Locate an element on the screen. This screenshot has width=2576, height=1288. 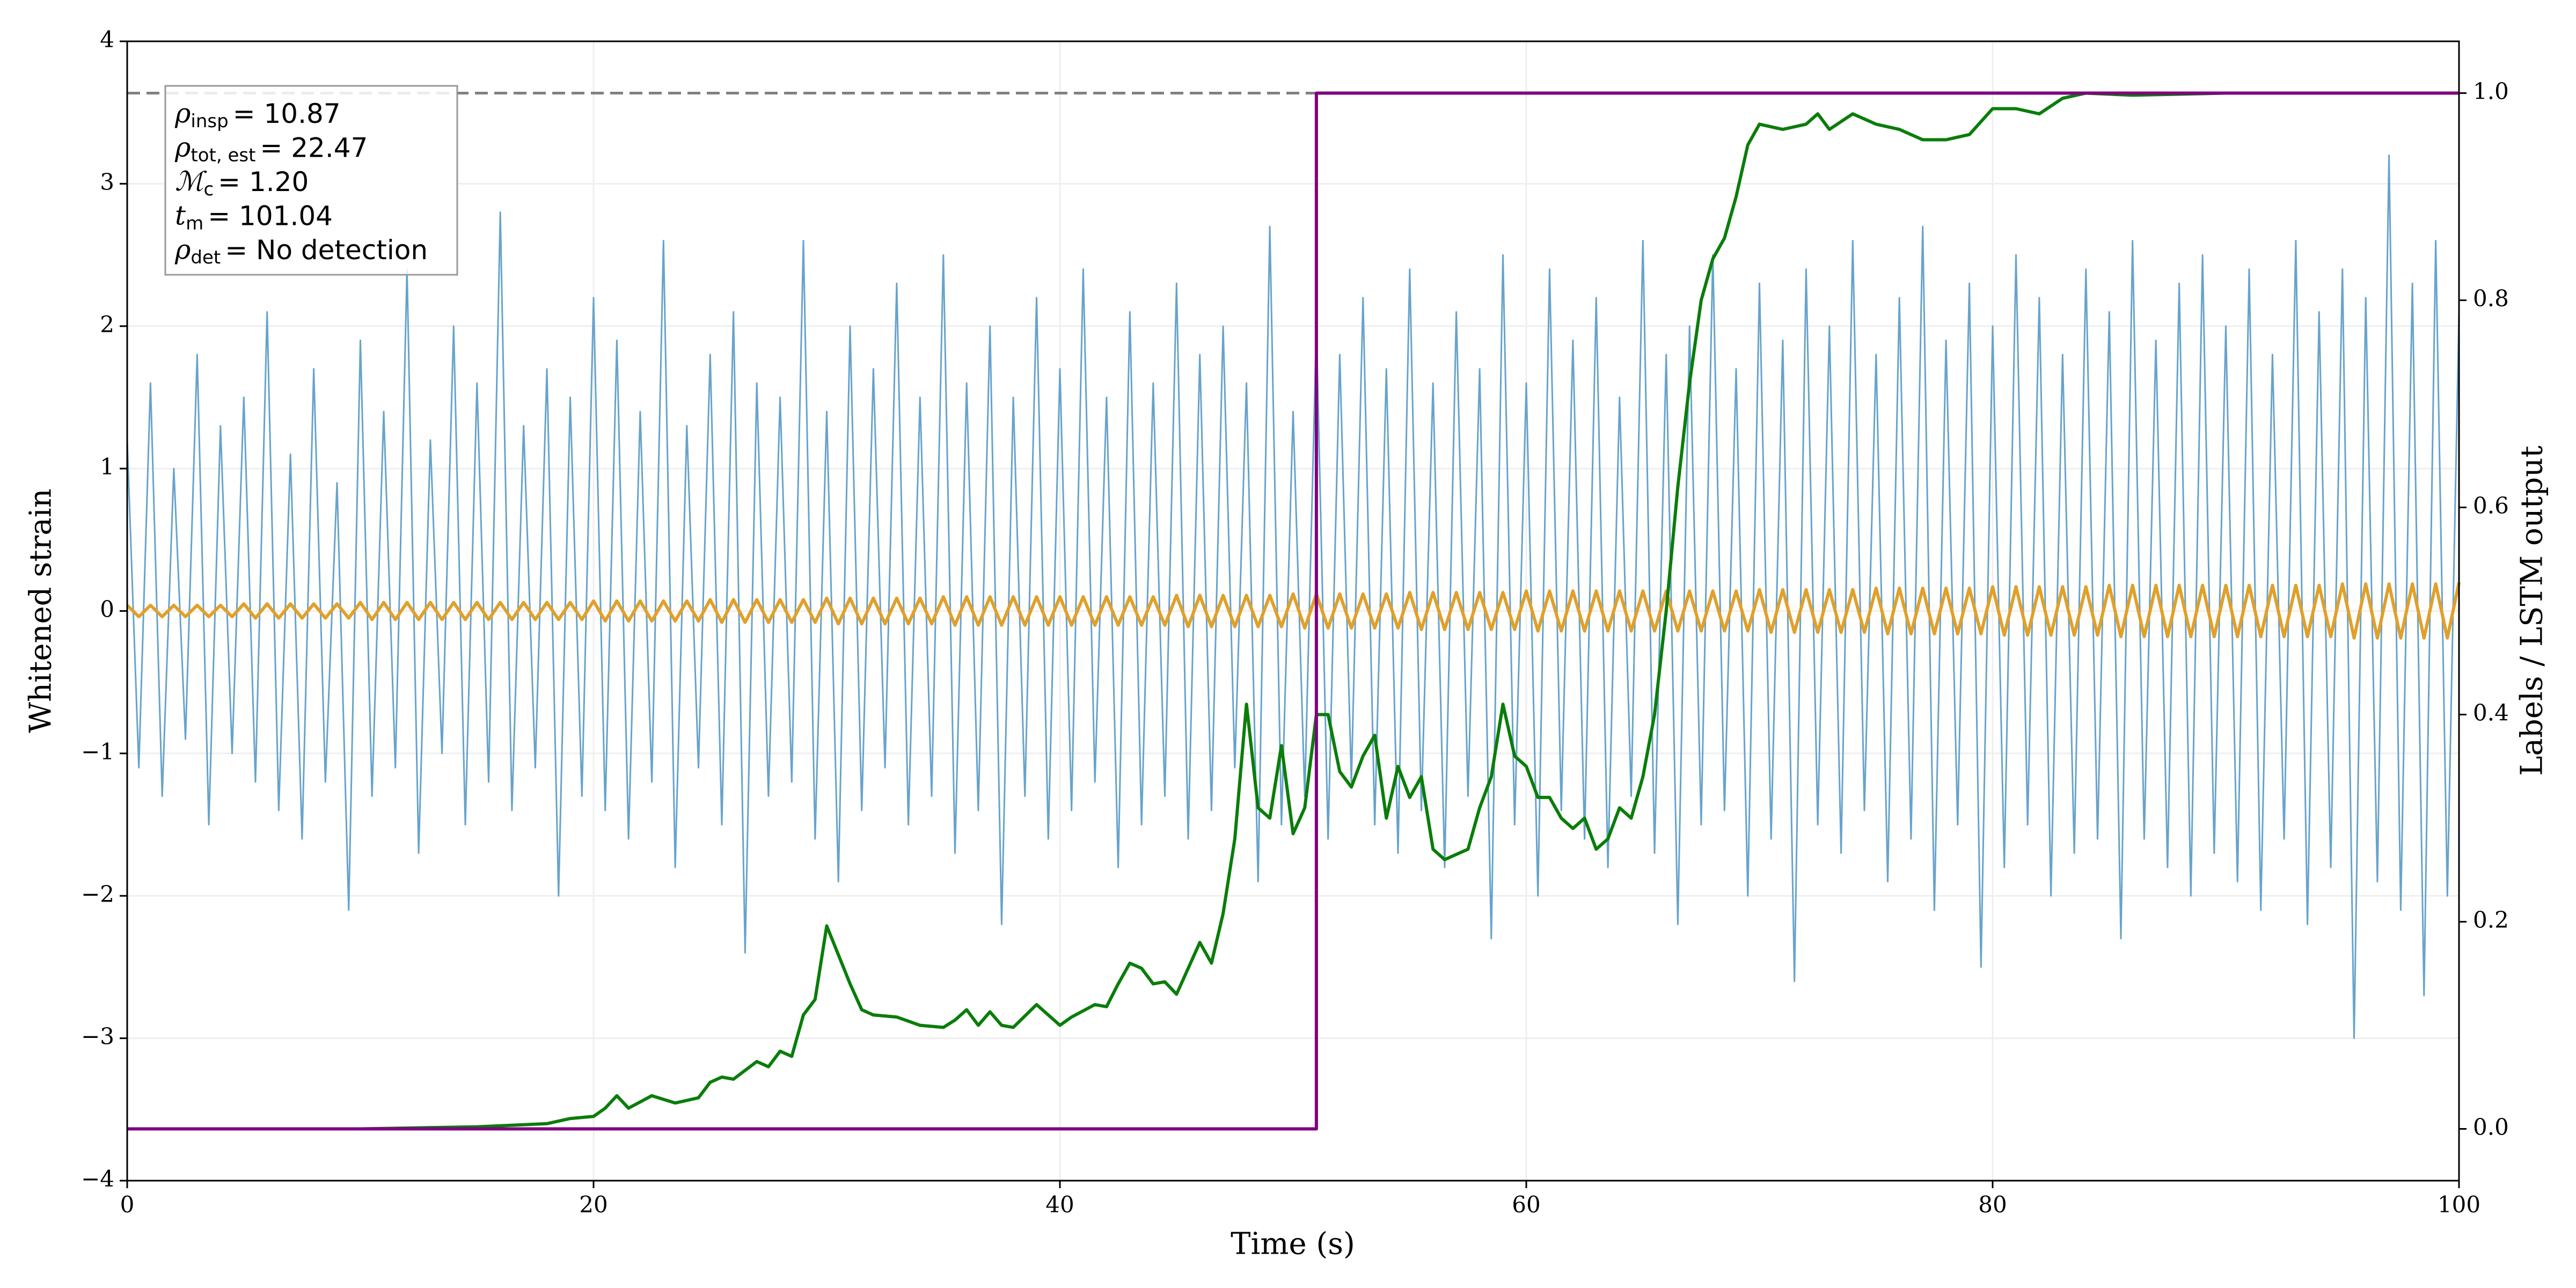
annotation-value: = No detection is located at coordinates (326, 250).